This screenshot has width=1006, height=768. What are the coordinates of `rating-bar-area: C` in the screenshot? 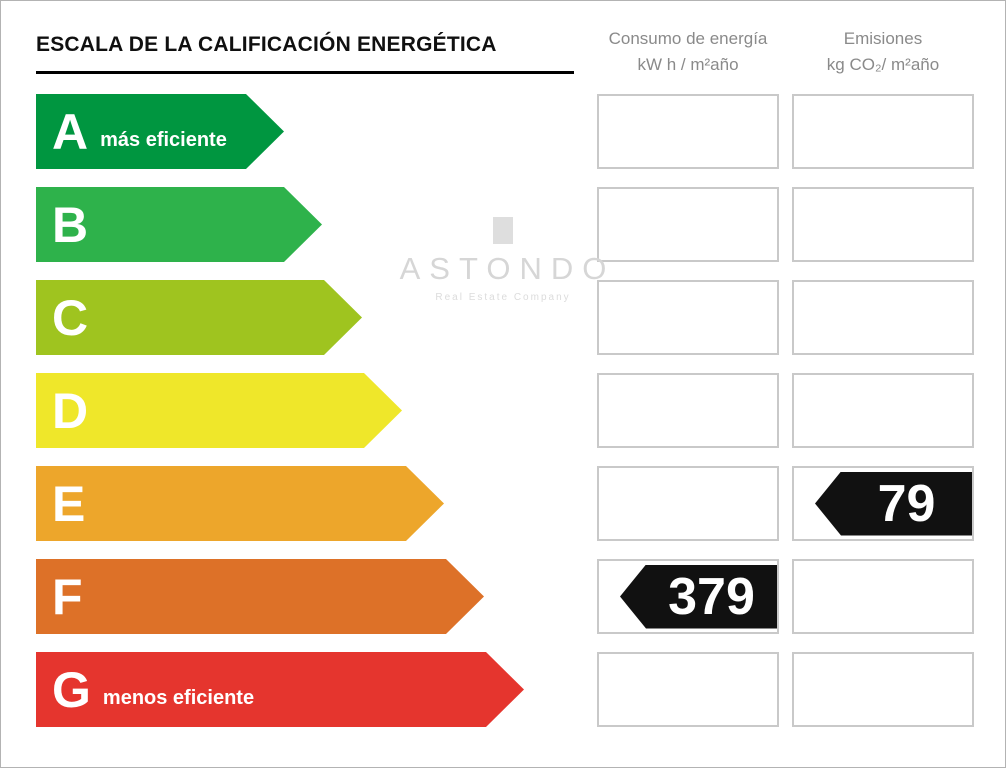 It's located at (310, 317).